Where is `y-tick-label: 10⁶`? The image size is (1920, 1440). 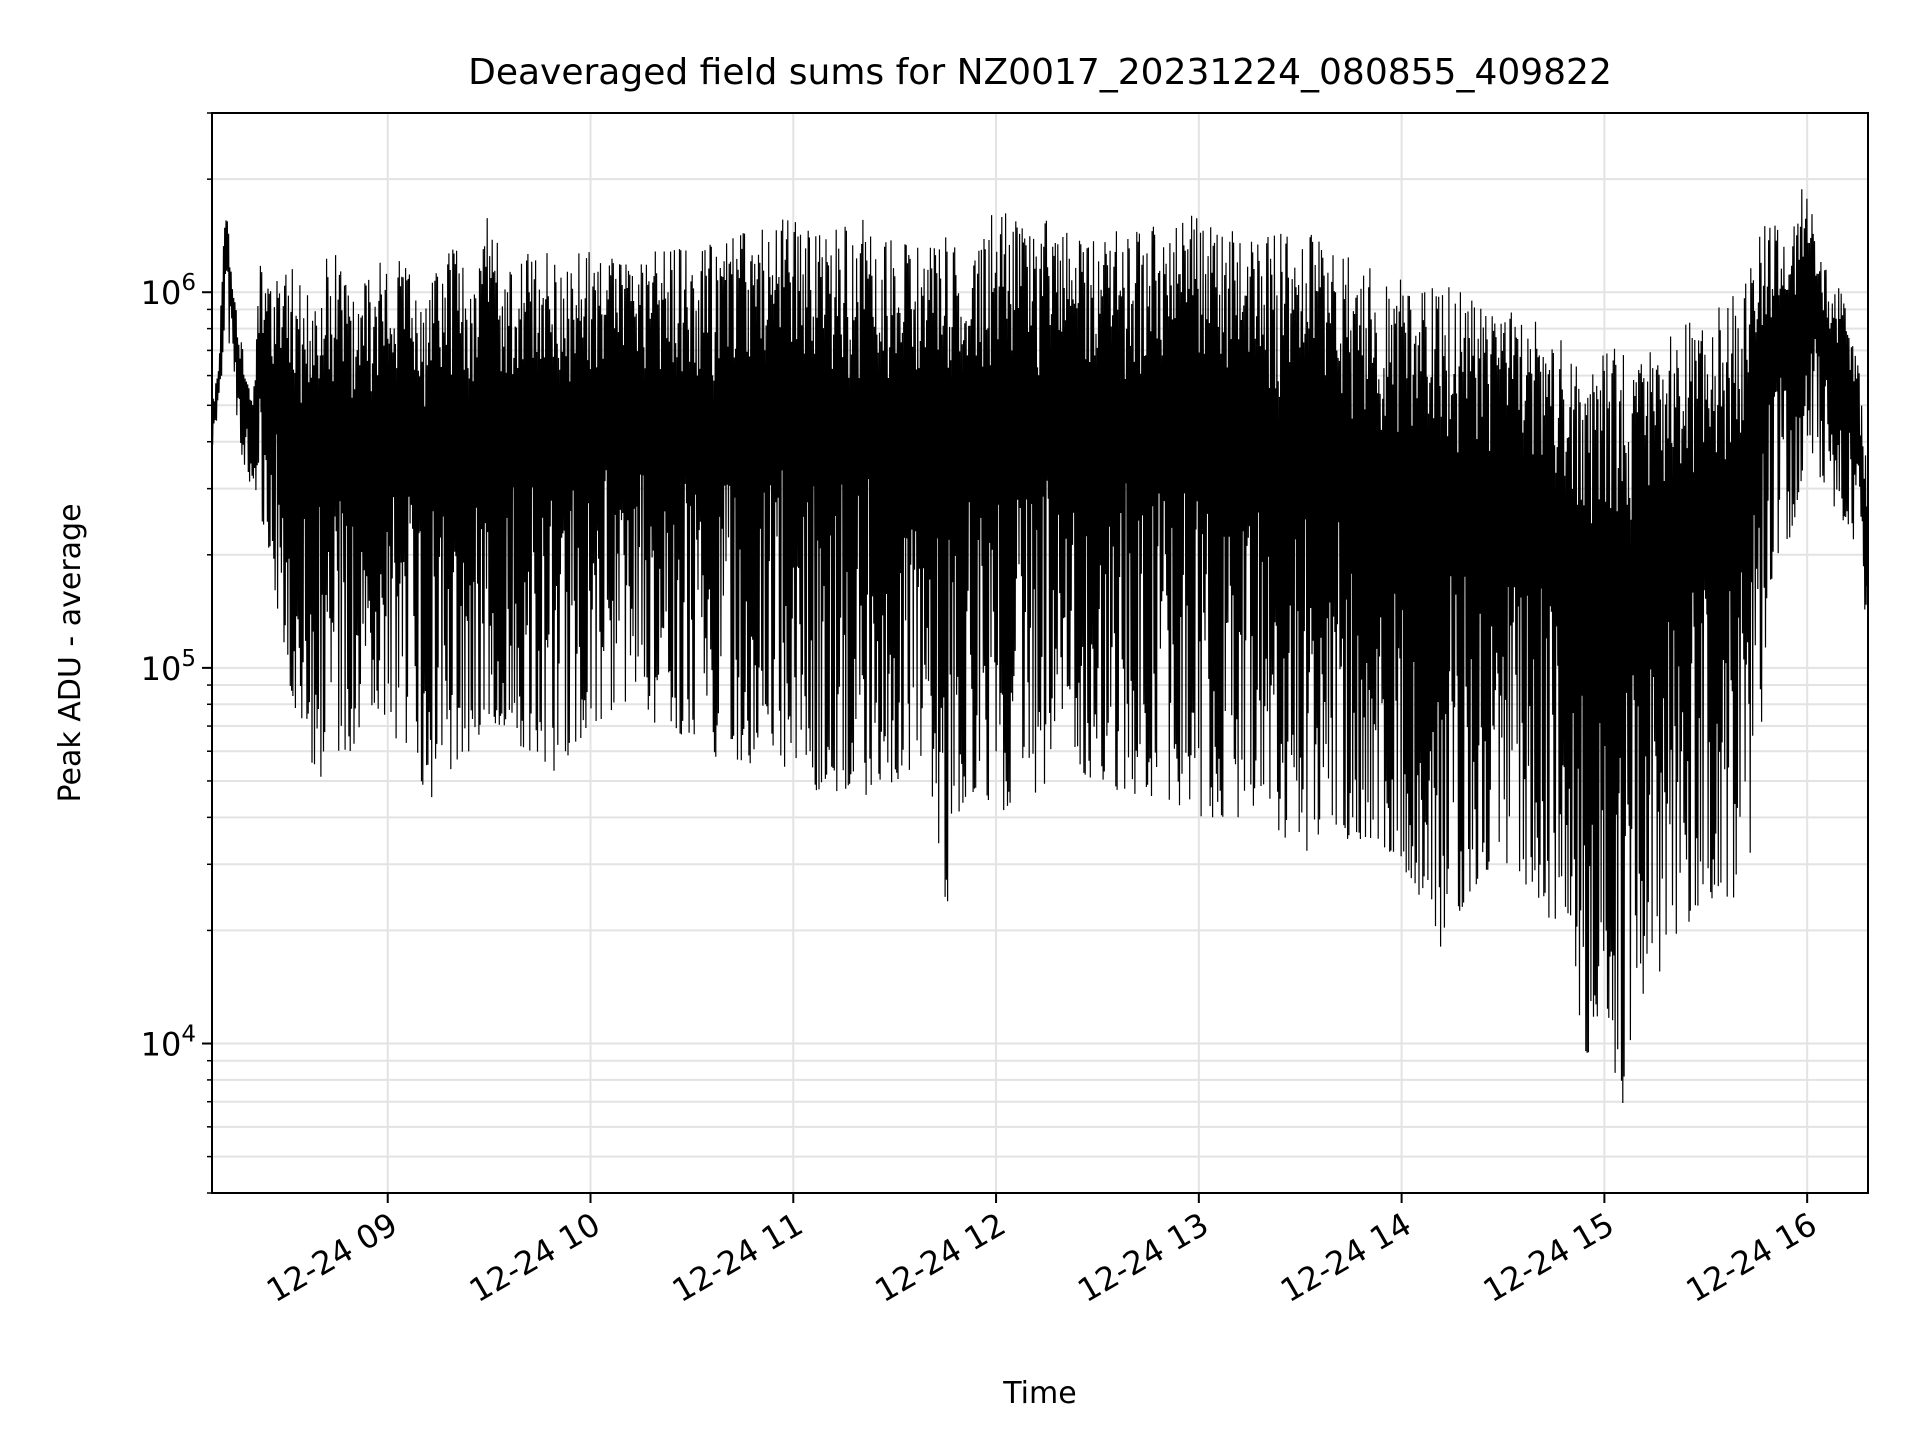 y-tick-label: 10⁶ is located at coordinates (168, 291).